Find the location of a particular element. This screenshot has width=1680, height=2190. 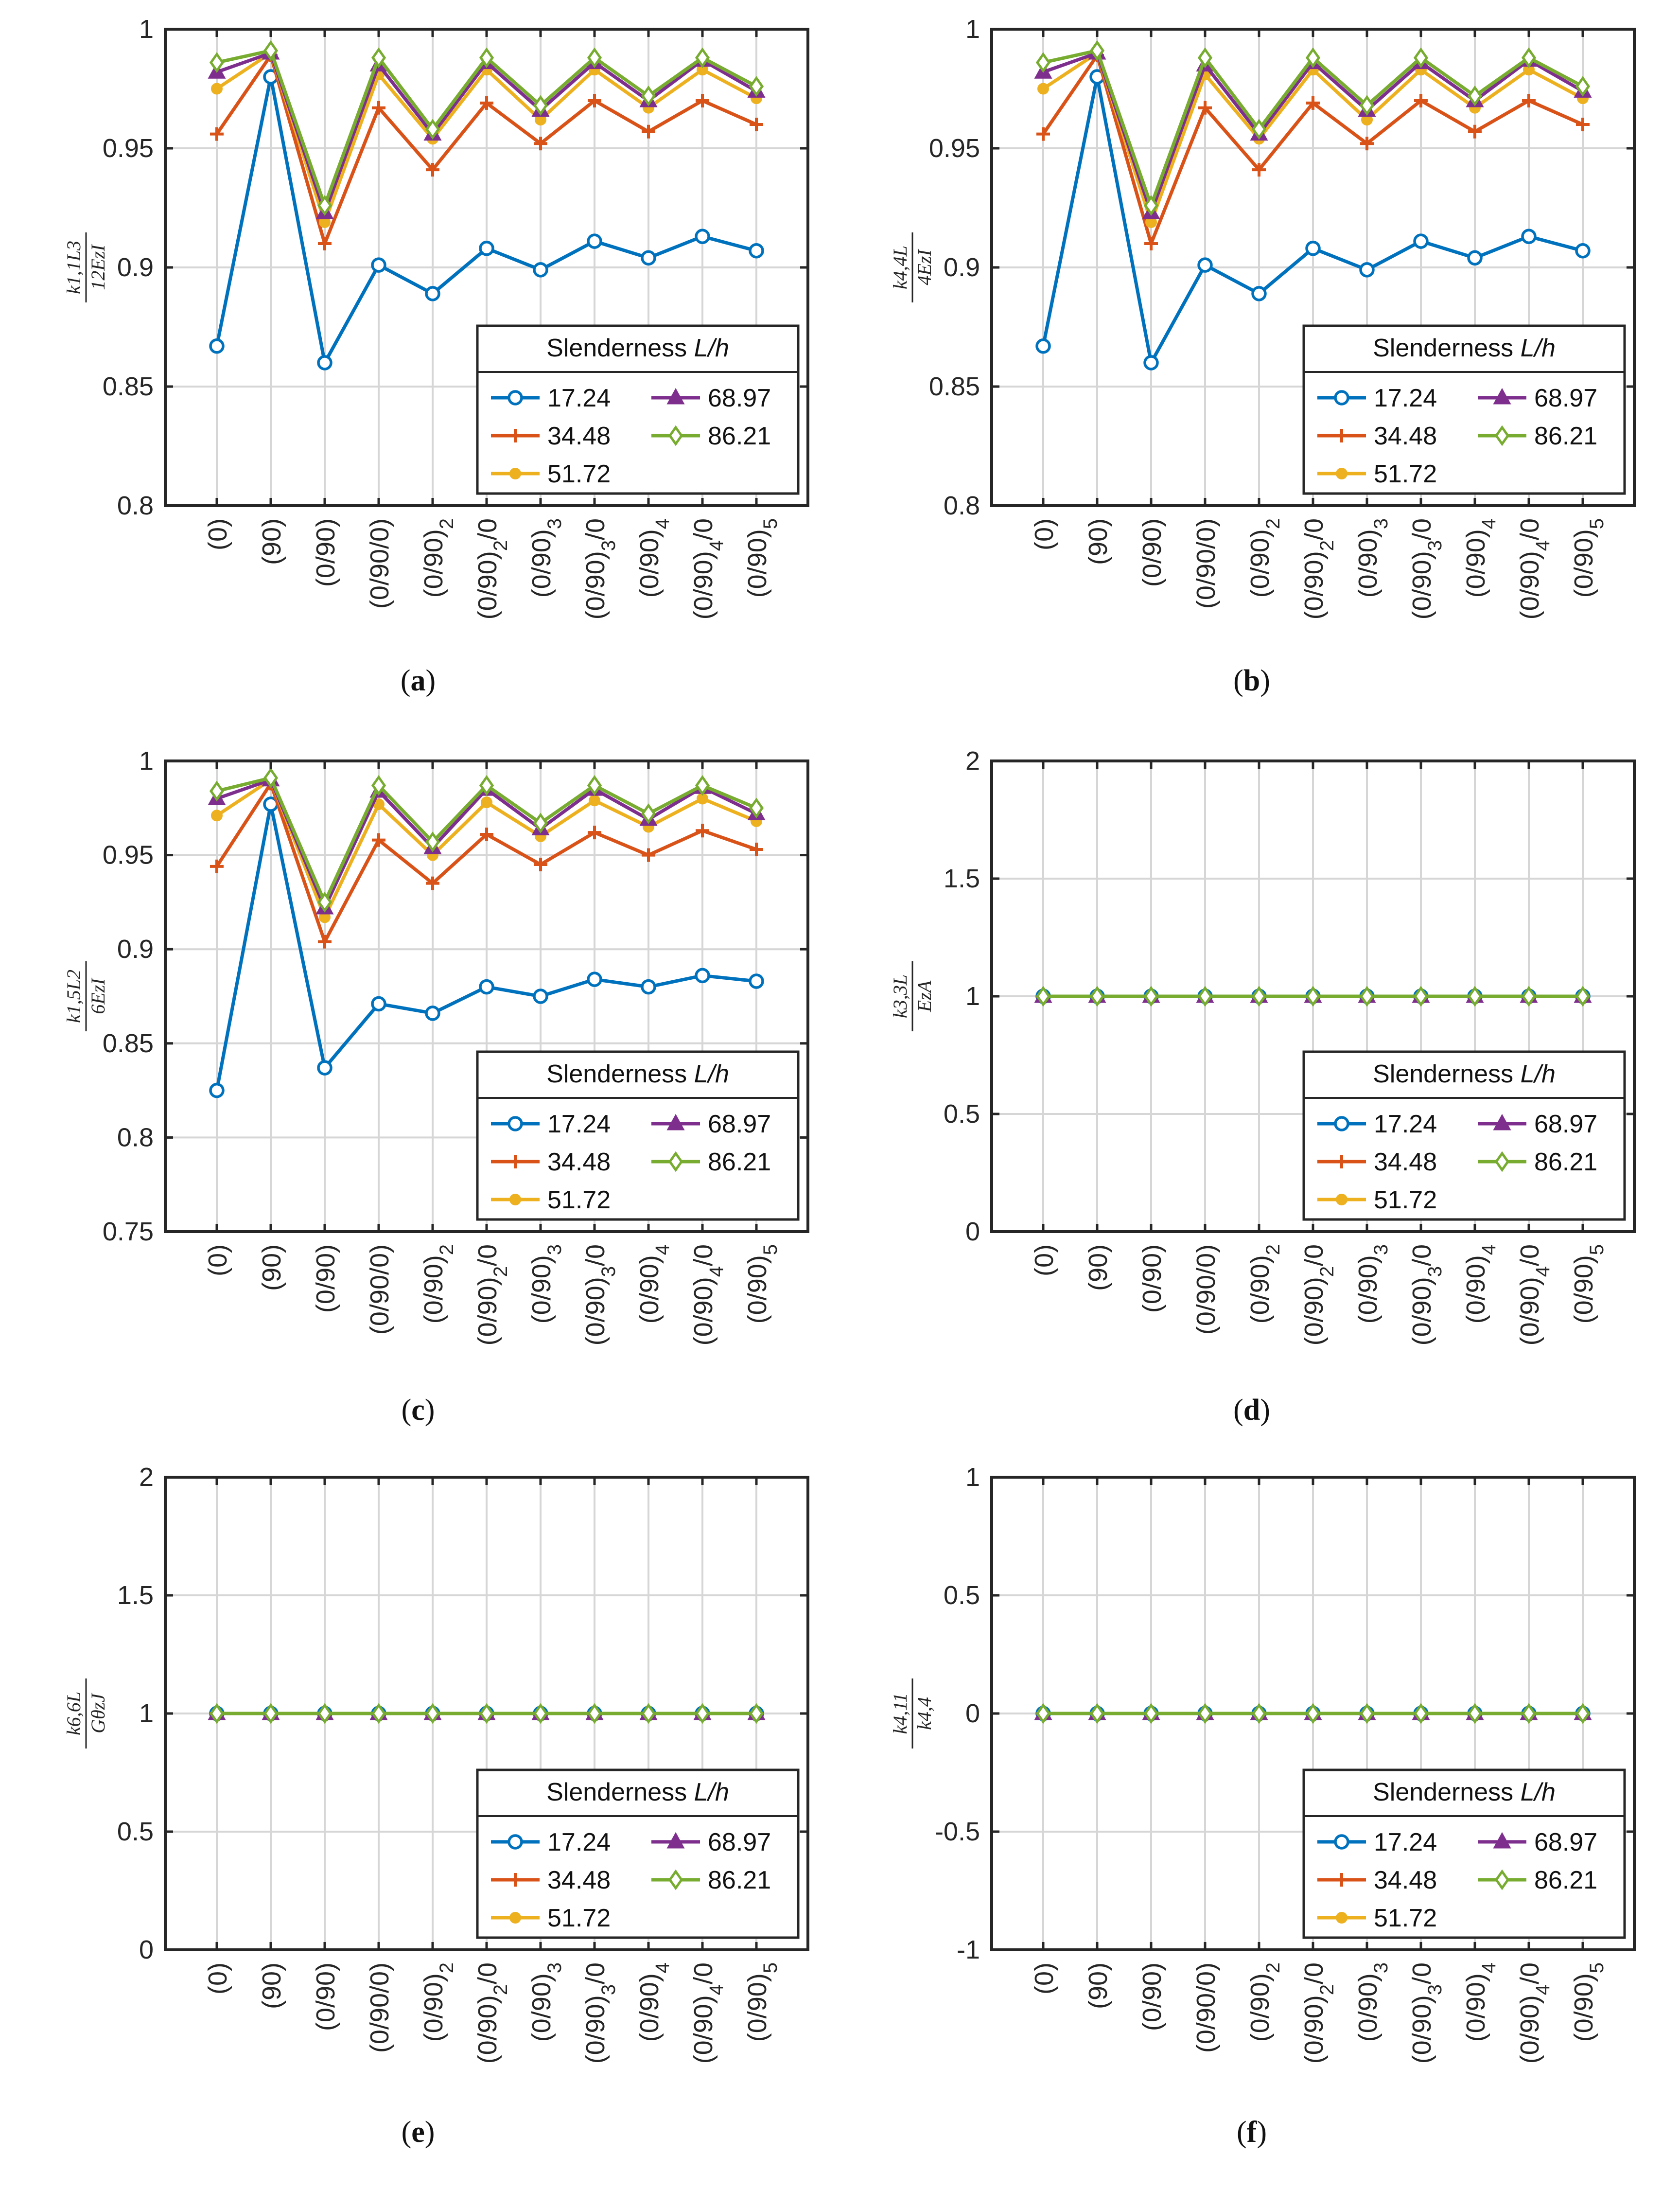

x-tick-label: (0/90)3 is located at coordinates (1372, 558).